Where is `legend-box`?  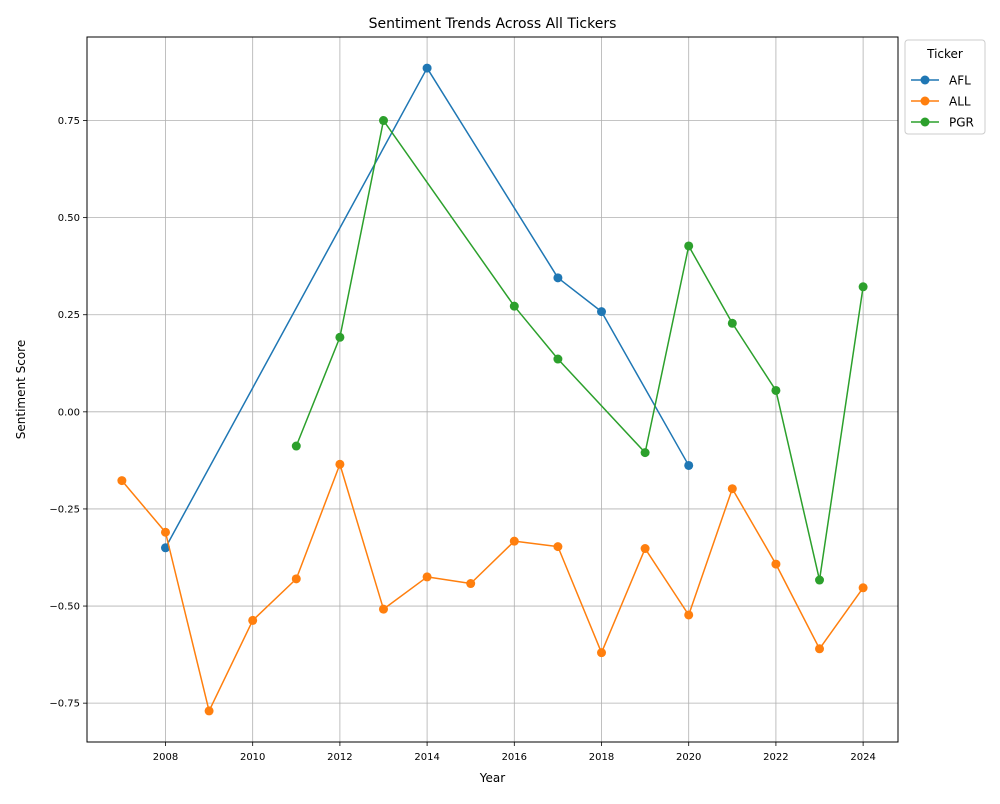
legend-box is located at coordinates (945, 87).